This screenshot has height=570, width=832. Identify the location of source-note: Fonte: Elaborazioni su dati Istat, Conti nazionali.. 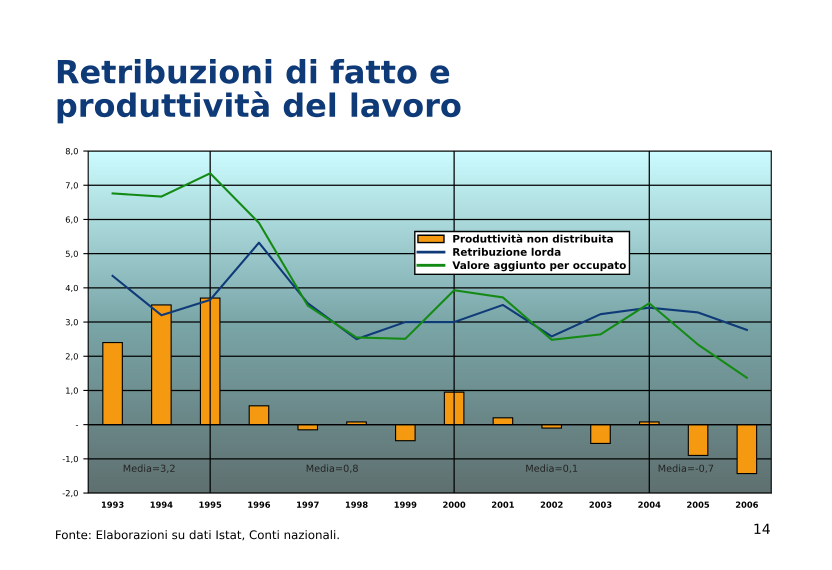
(197, 535).